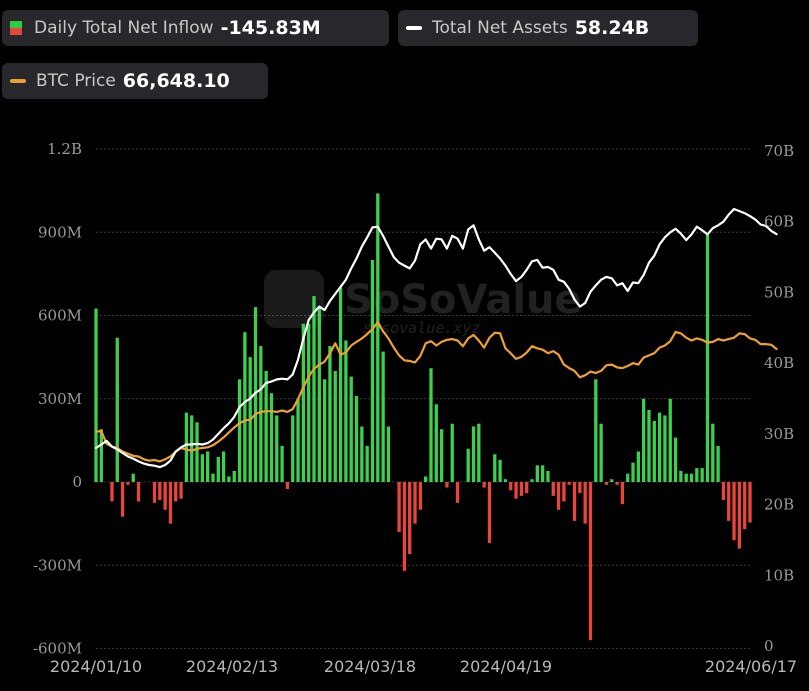 The image size is (809, 691). What do you see at coordinates (779, 398) in the screenshot?
I see `right-axis: 70B 60B 50B 40B 30B 20B 10B 0` at bounding box center [779, 398].